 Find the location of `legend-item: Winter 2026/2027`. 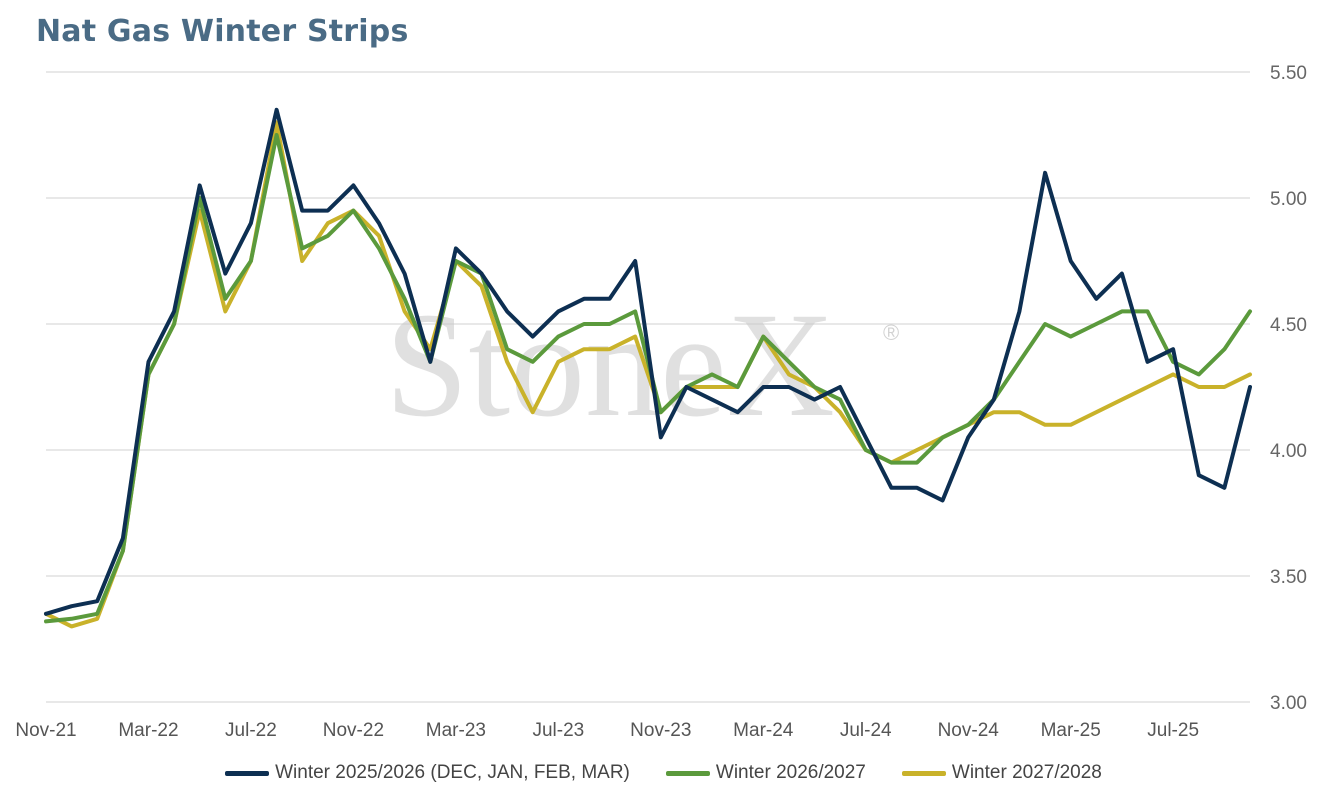

legend-item: Winter 2026/2027 is located at coordinates (765, 773).